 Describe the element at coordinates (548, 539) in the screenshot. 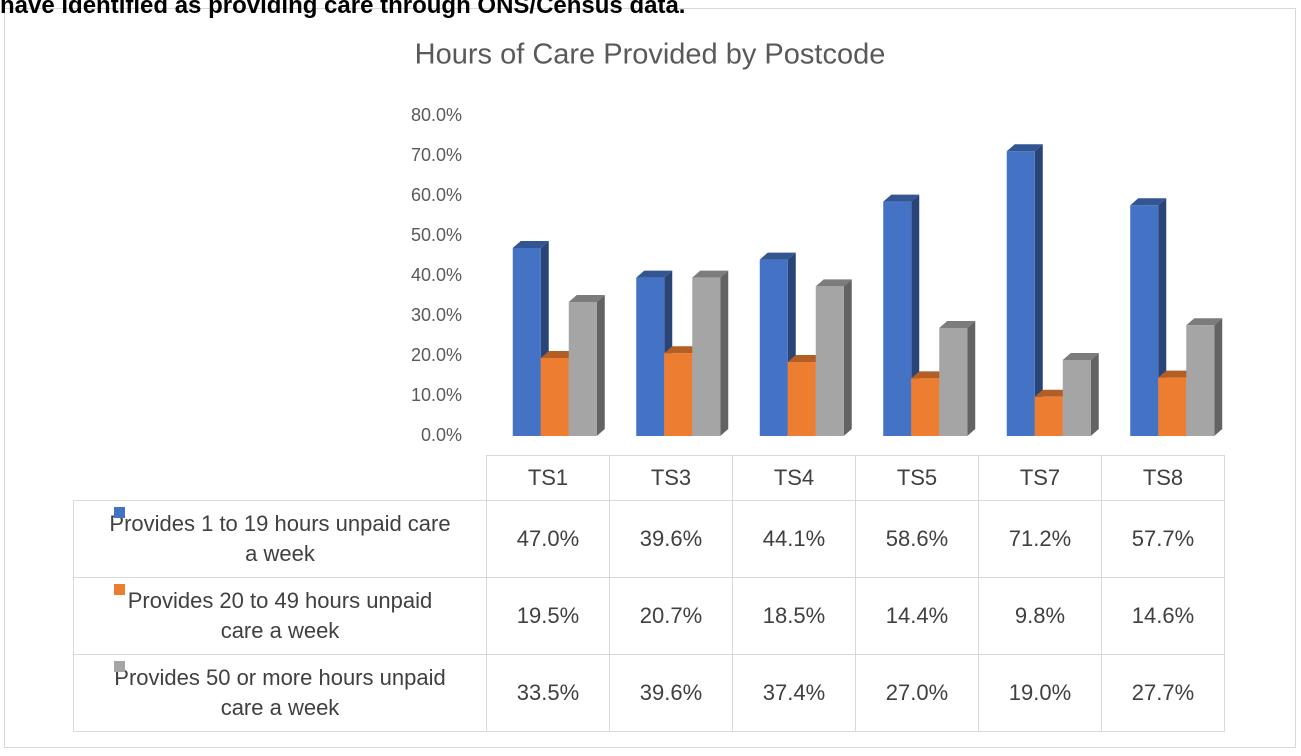

I see `data-label: 47.0%` at that location.